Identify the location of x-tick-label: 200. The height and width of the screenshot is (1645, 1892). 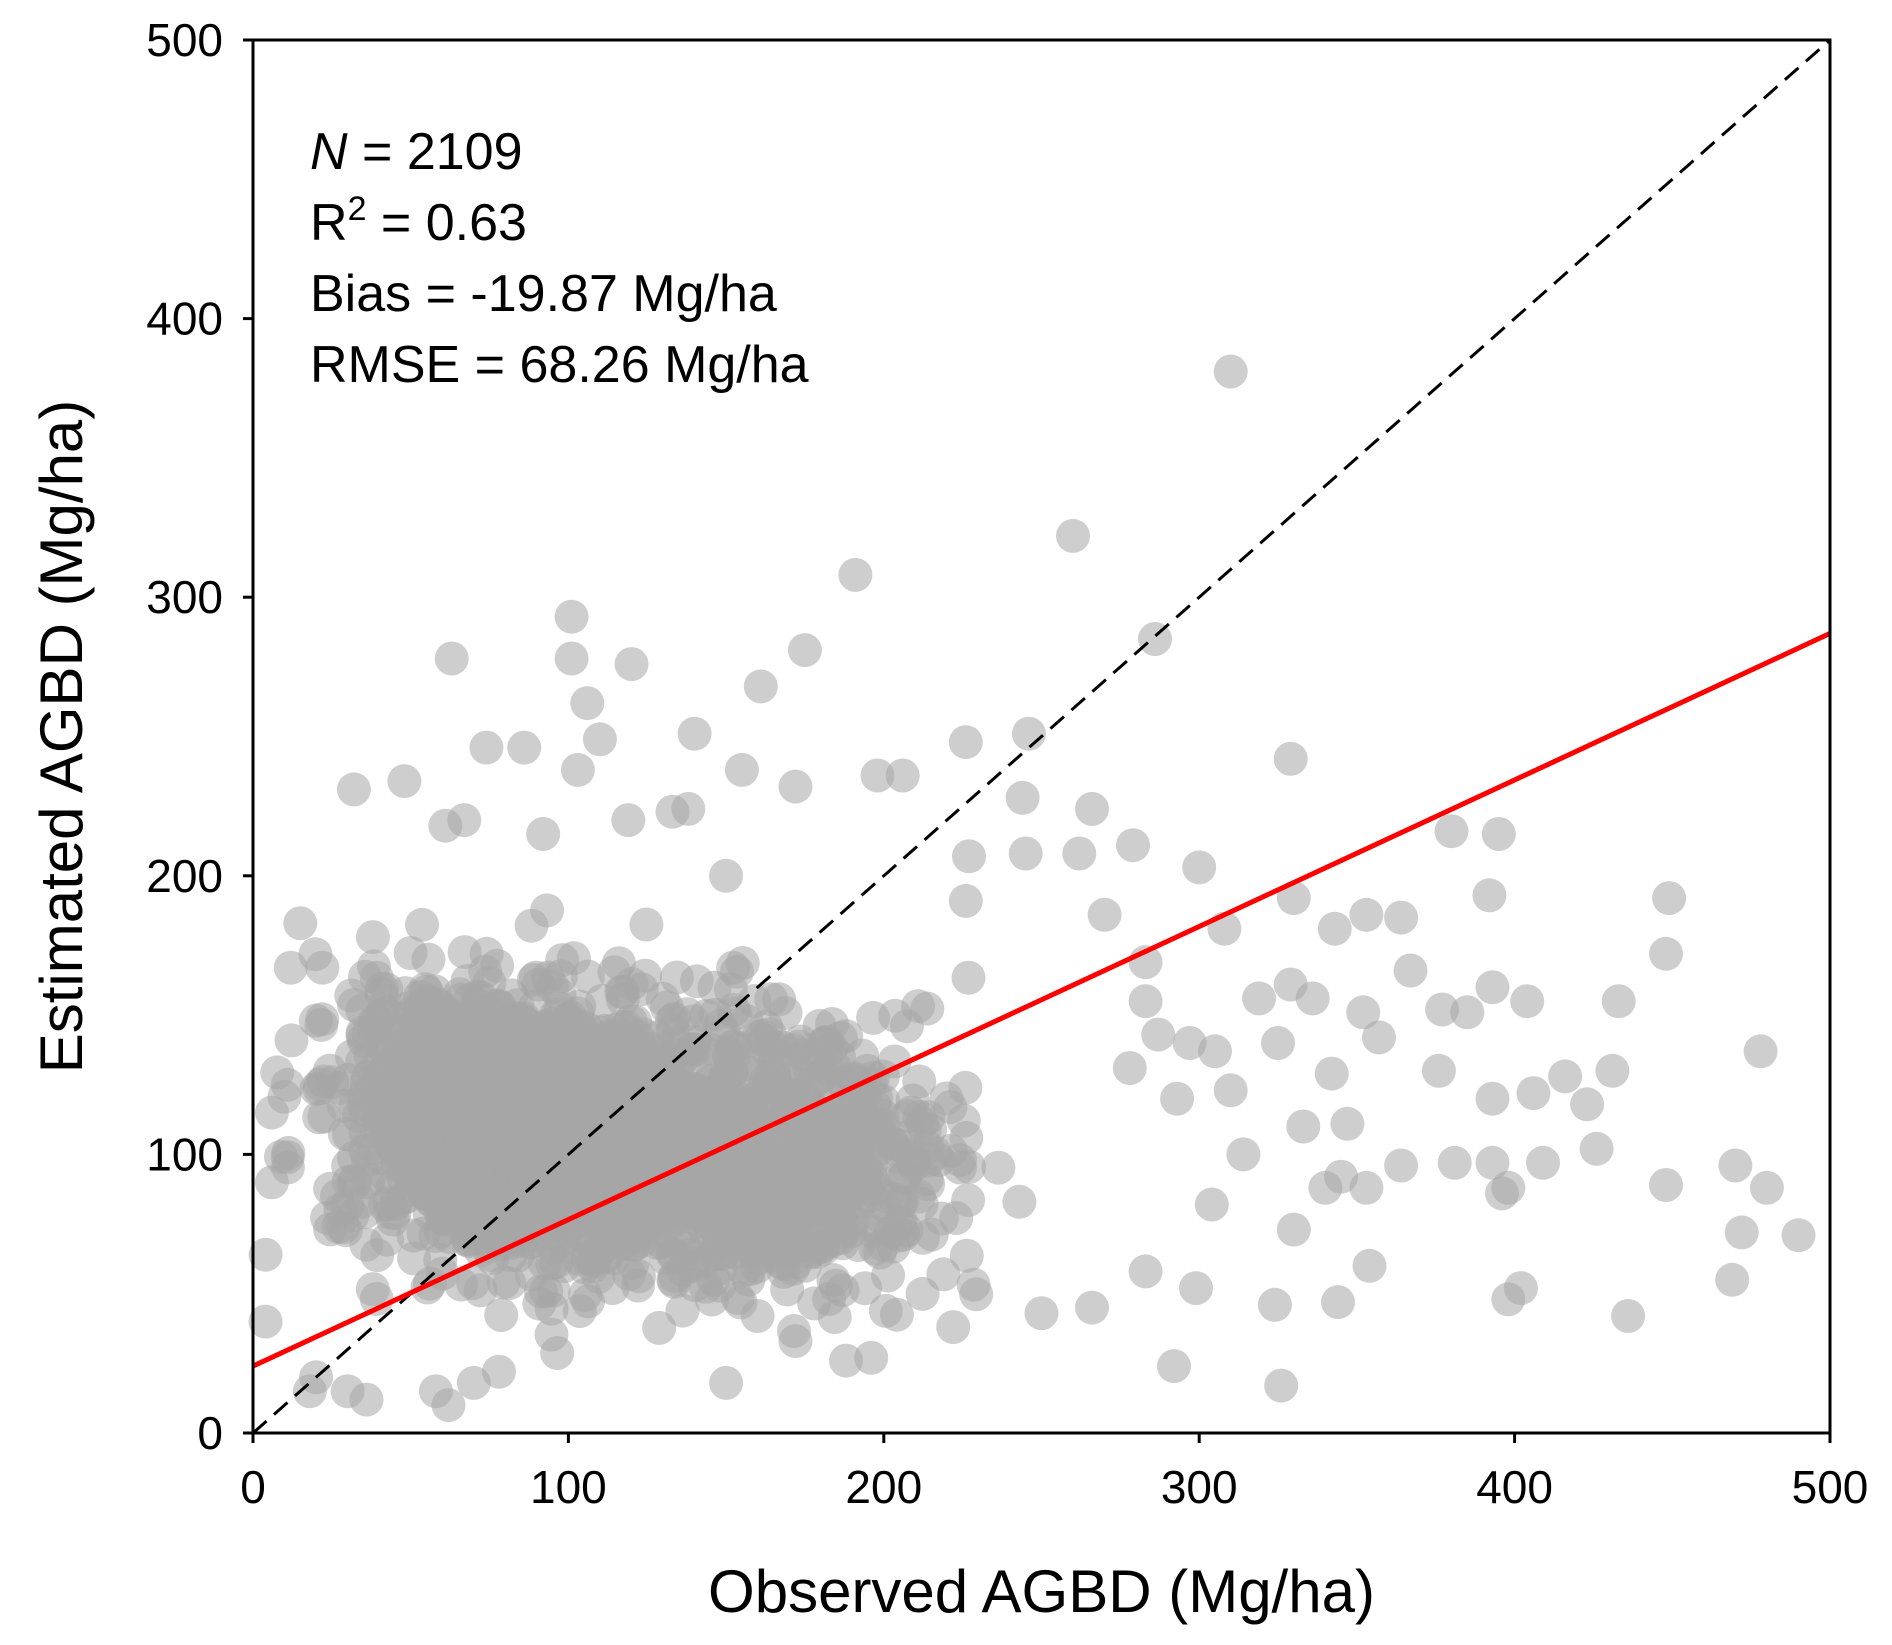
(883, 1487).